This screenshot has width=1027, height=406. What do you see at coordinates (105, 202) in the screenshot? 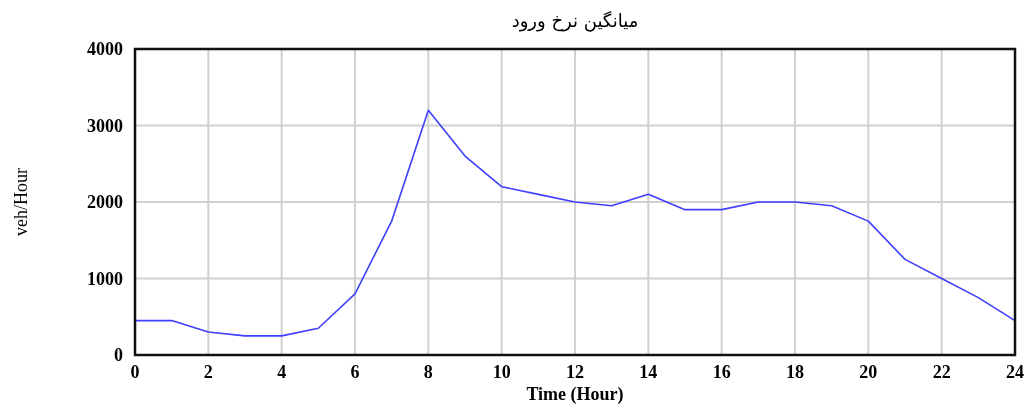
I see `y-tick-label: 2000` at bounding box center [105, 202].